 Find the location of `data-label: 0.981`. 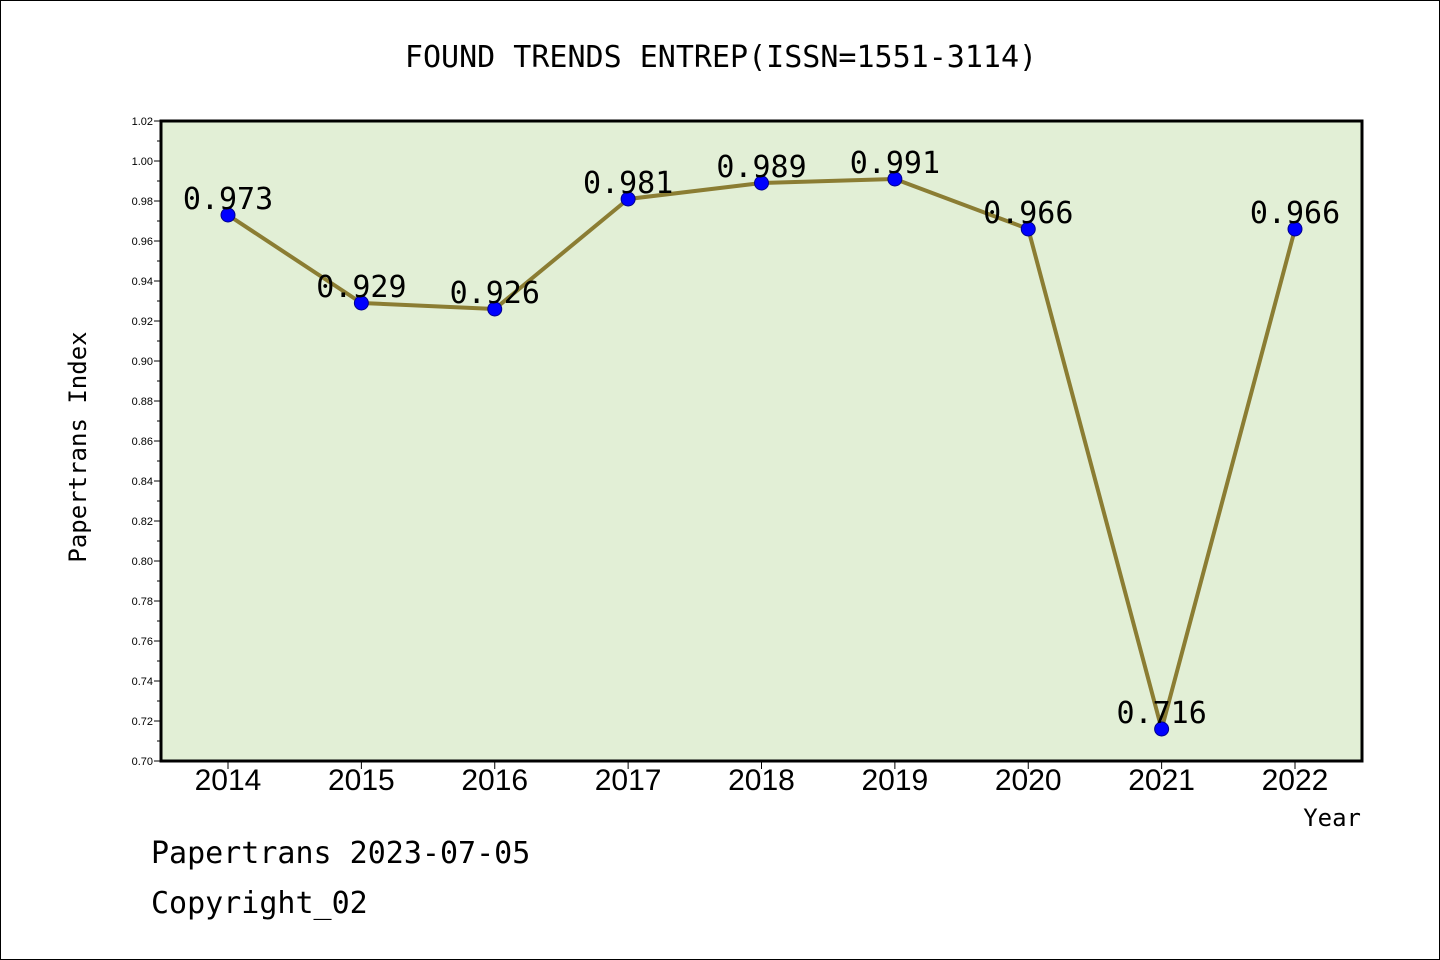

data-label: 0.981 is located at coordinates (628, 183).